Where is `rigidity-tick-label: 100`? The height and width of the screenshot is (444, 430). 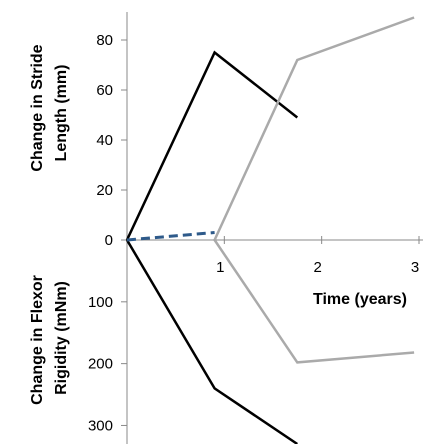 rigidity-tick-label: 100 is located at coordinates (100, 302).